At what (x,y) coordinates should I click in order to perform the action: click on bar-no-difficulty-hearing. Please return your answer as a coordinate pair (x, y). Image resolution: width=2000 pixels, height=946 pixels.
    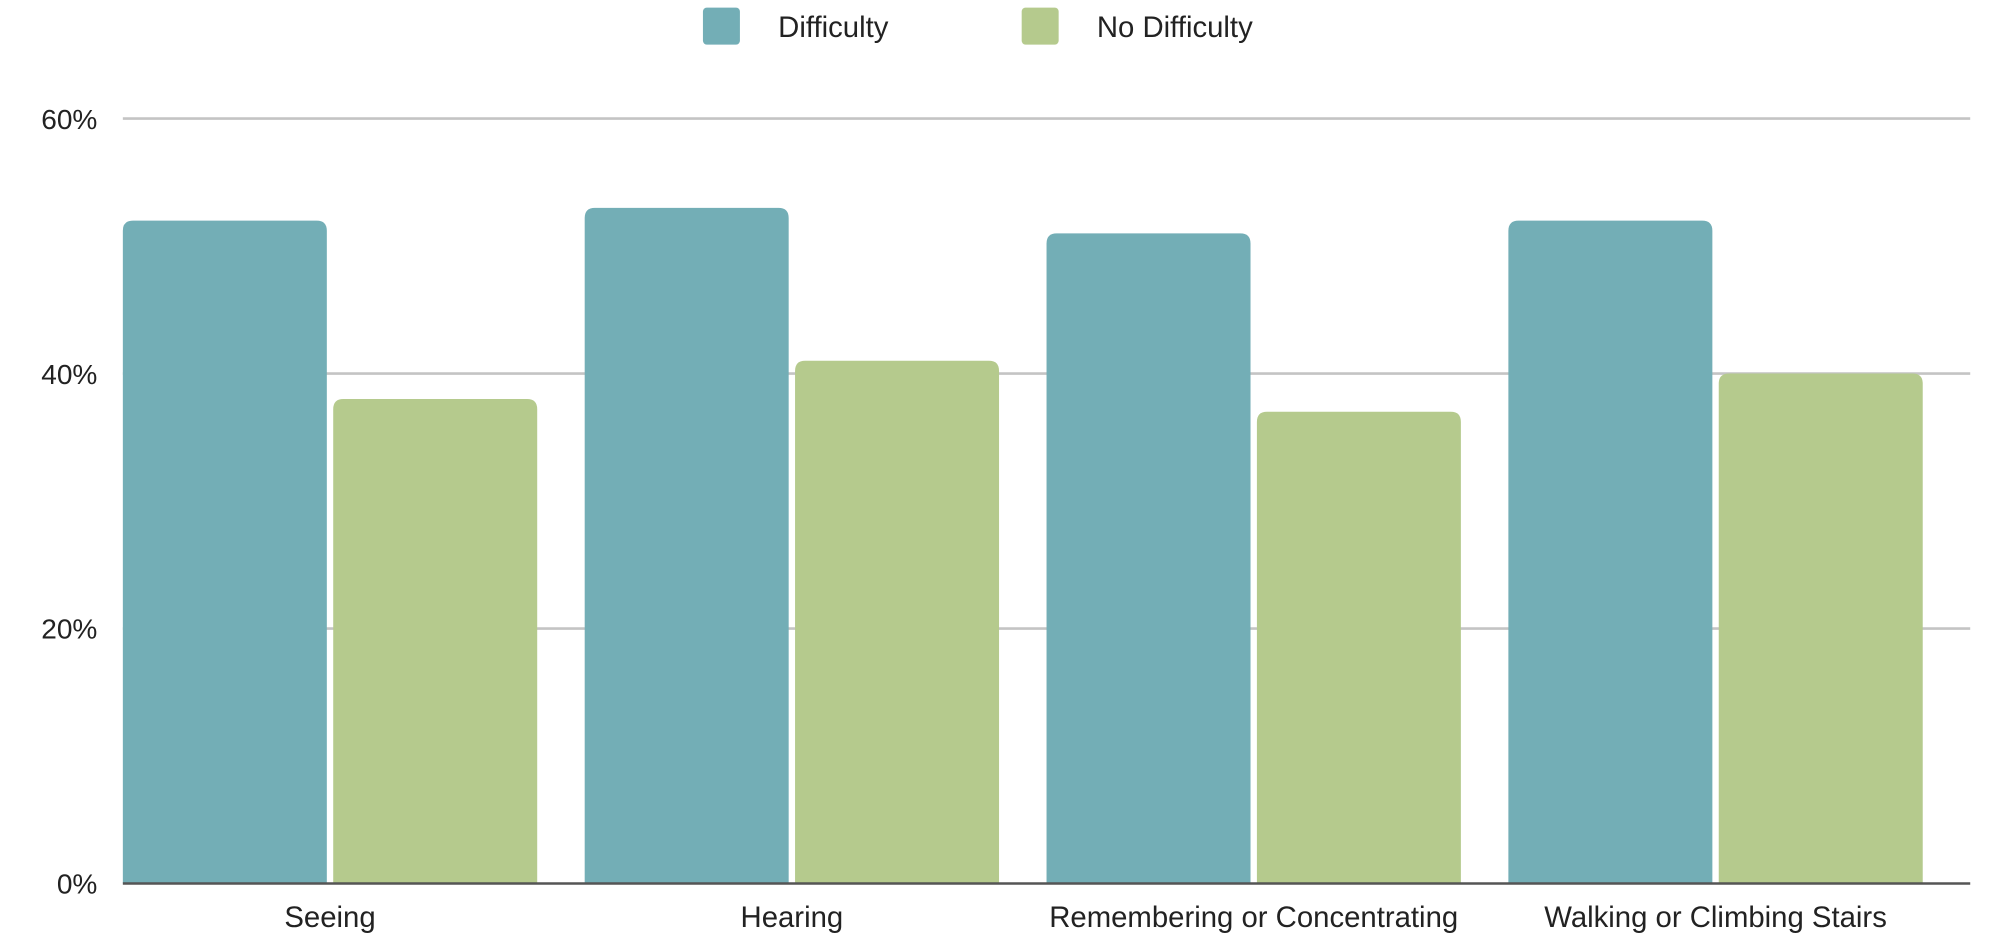
    Looking at the image, I should click on (897, 622).